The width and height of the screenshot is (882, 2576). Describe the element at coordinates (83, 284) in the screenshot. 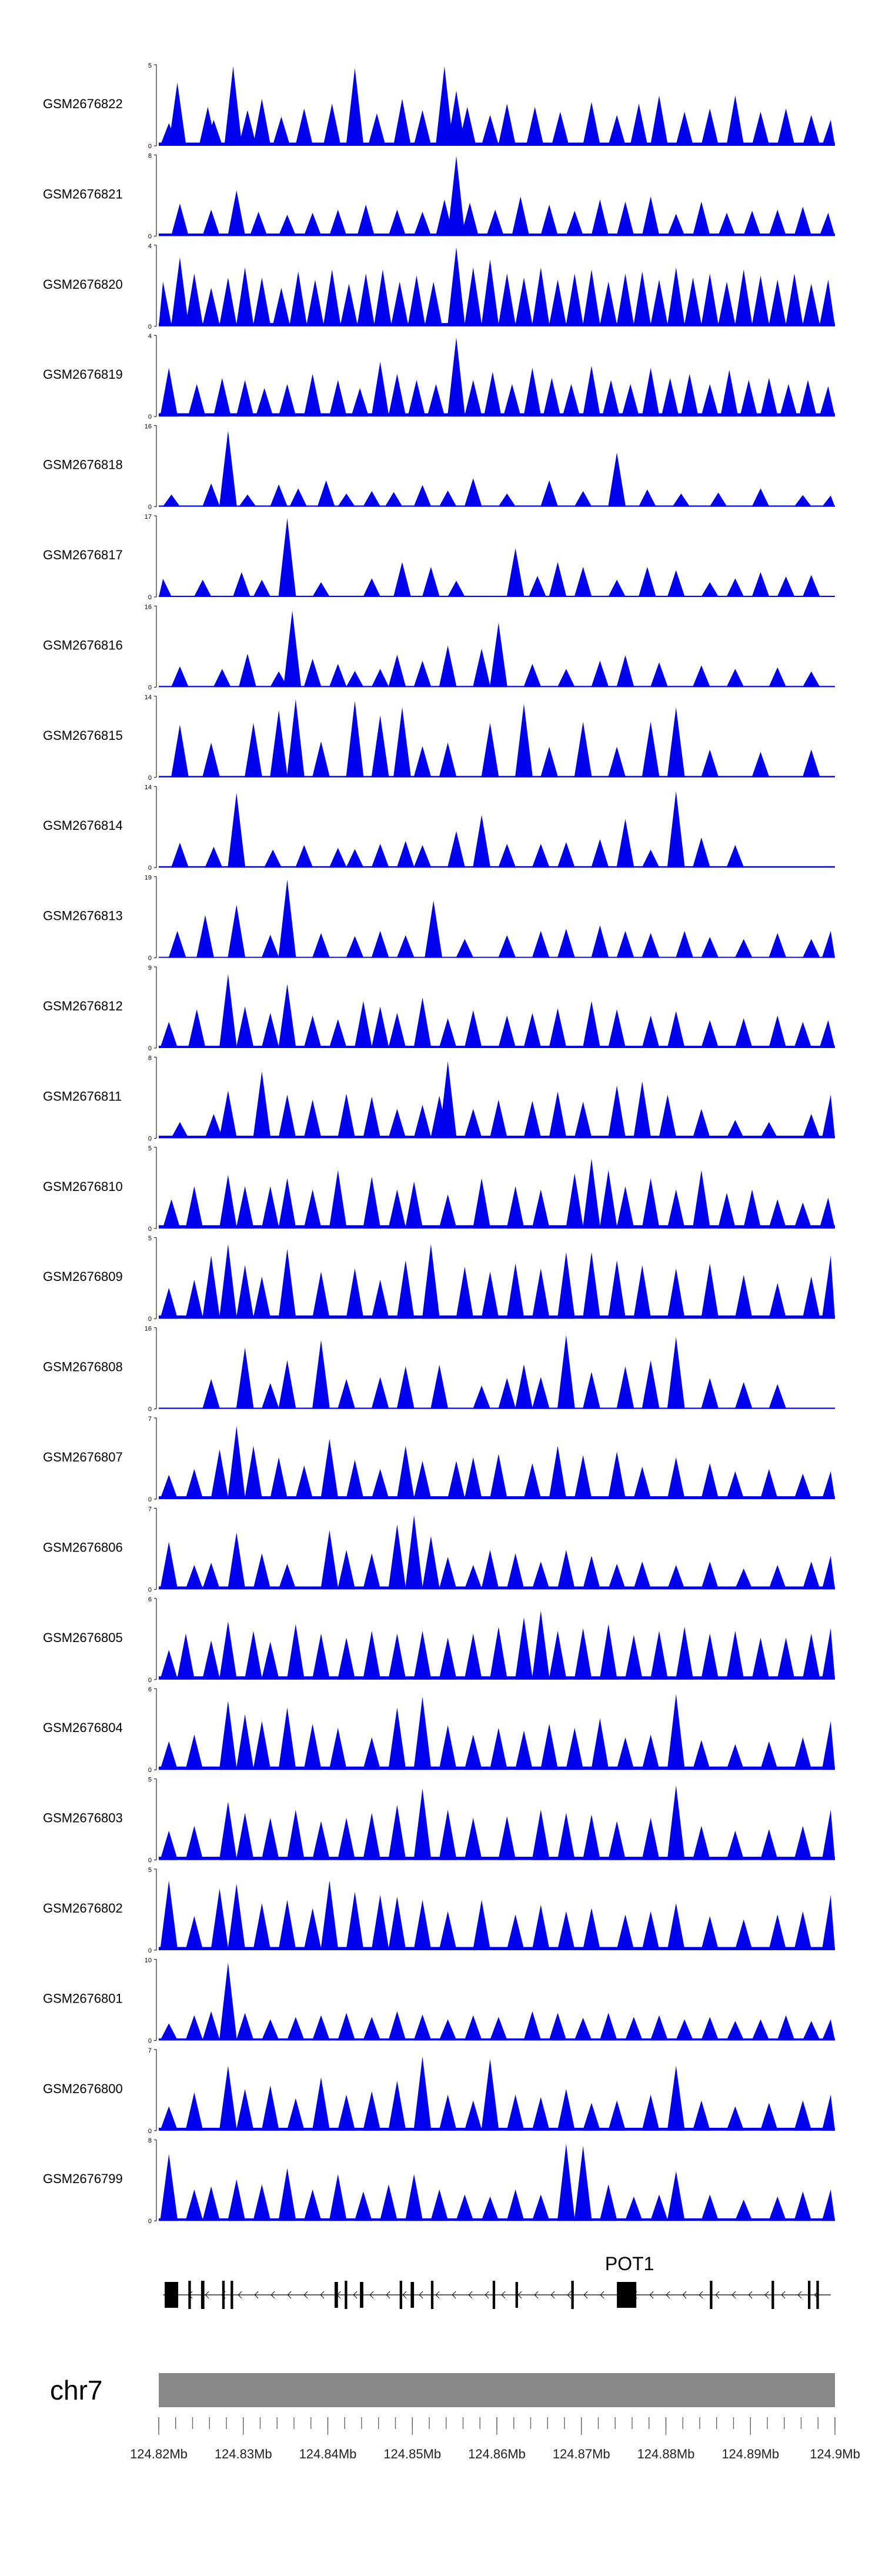

I see `track-label: GSM2676820` at that location.